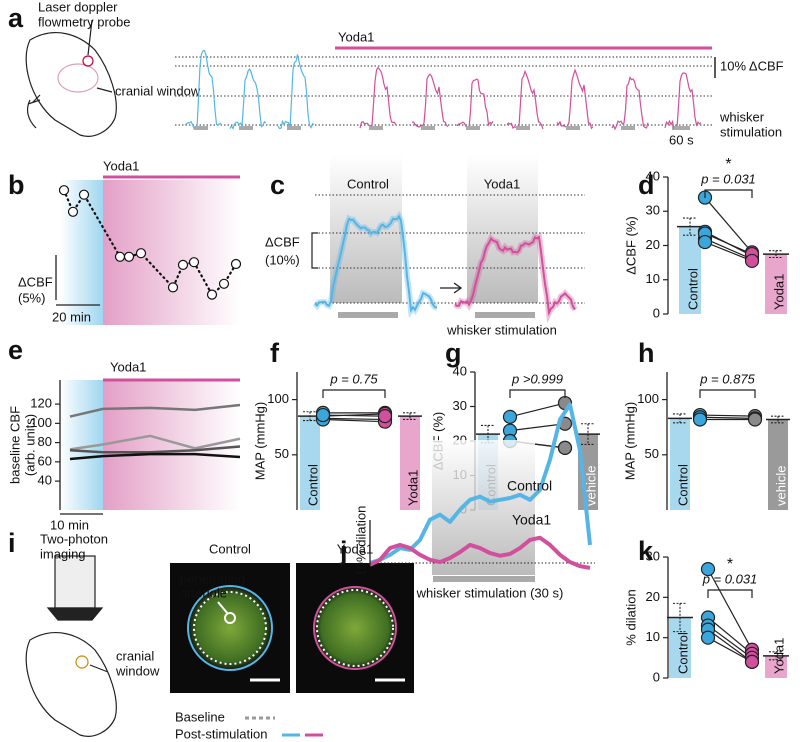 This screenshot has height=742, width=800. What do you see at coordinates (537, 378) in the screenshot?
I see `p-value: p >0.999` at bounding box center [537, 378].